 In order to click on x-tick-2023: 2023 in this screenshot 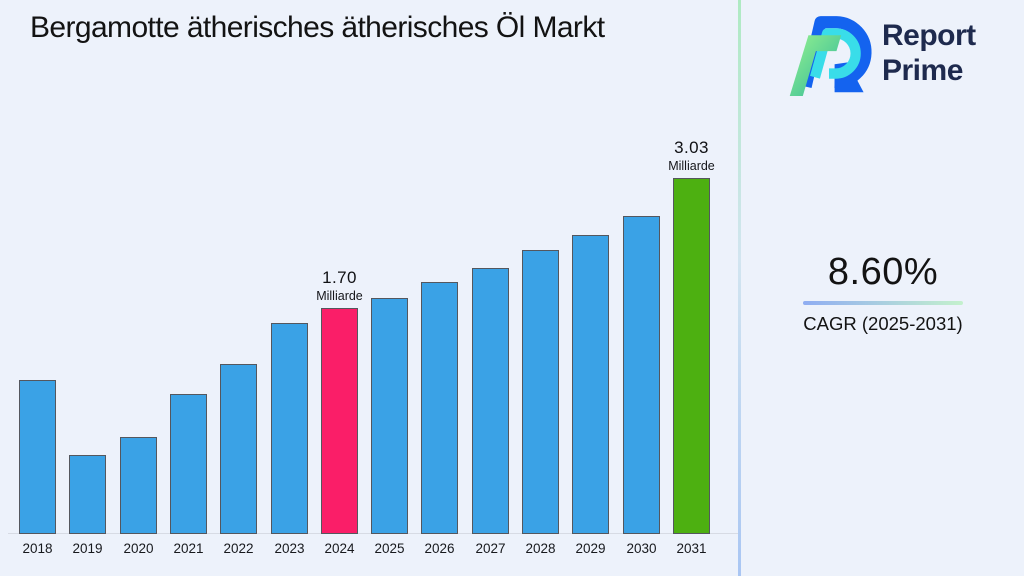, I will do `click(289, 548)`.